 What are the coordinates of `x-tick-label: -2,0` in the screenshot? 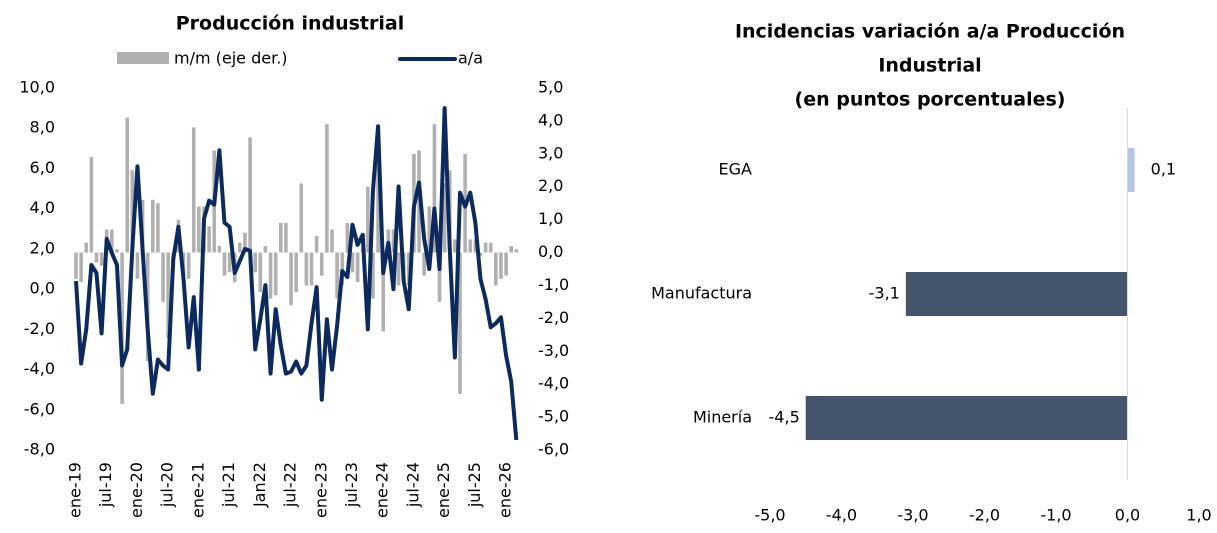 It's located at (984, 515).